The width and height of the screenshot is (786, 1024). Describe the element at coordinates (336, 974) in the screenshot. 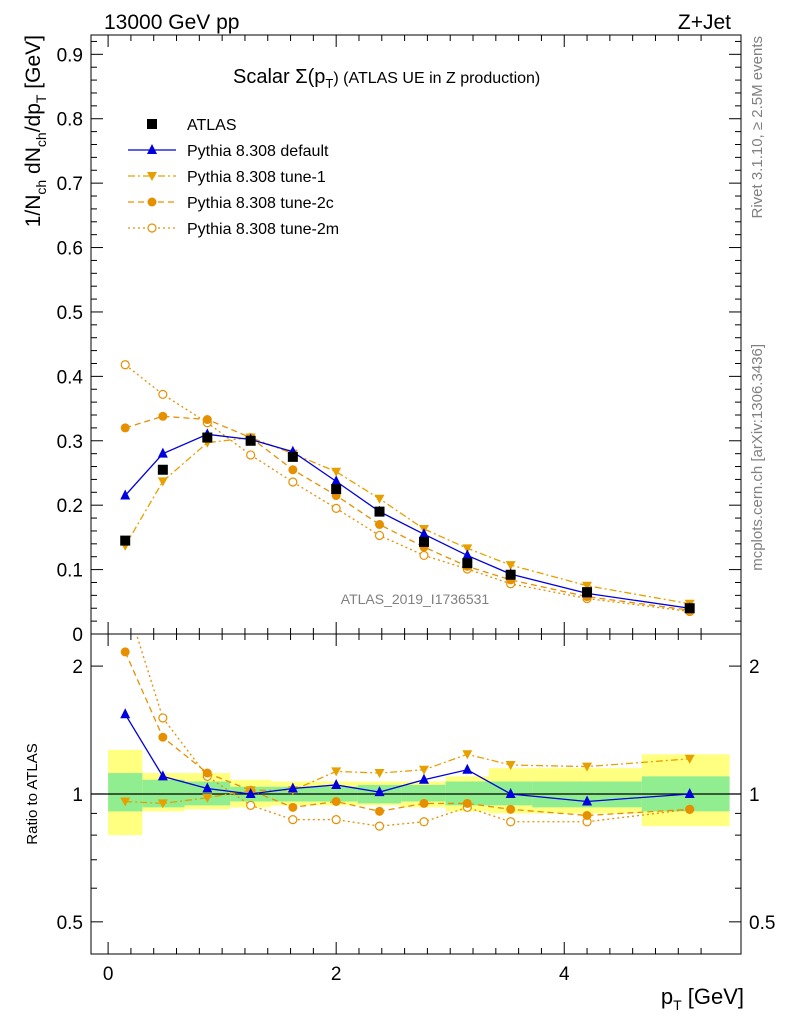

I see `x-tick-label: 2` at that location.